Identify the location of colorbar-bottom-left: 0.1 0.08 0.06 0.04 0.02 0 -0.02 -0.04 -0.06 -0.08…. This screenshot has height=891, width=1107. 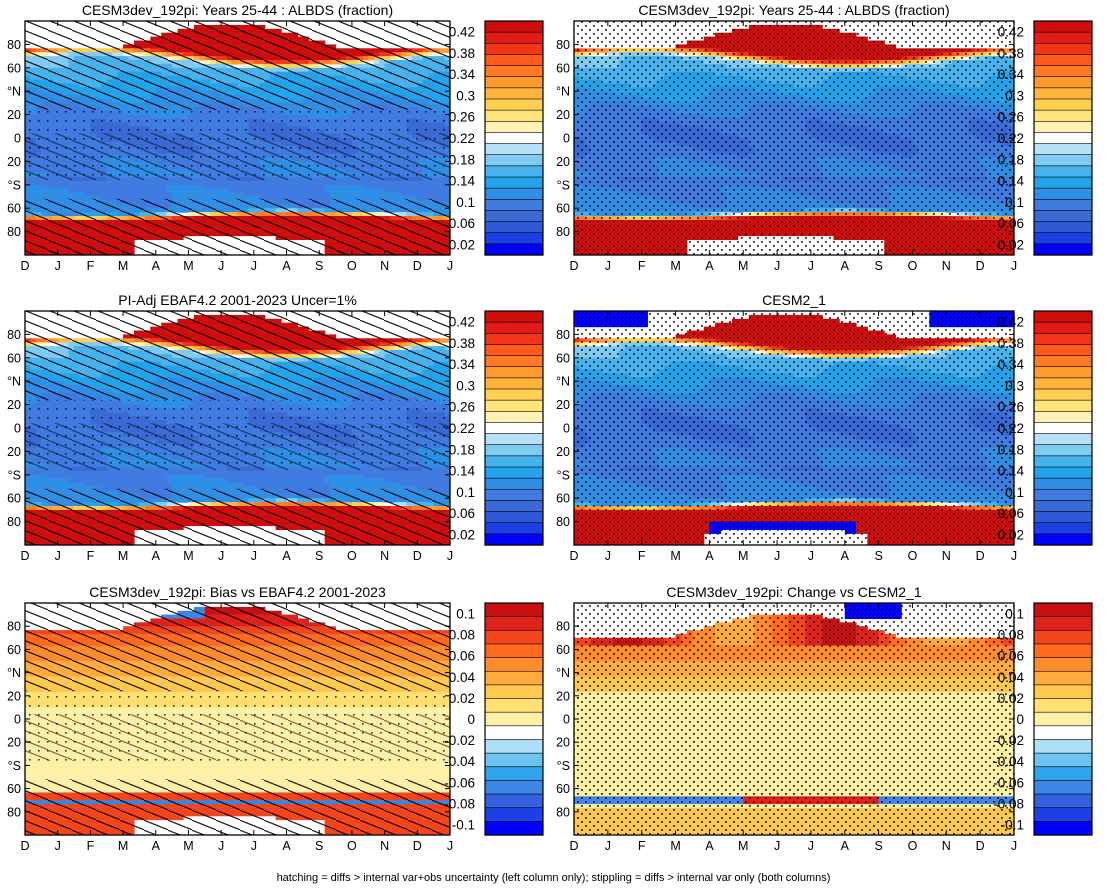
(494, 719).